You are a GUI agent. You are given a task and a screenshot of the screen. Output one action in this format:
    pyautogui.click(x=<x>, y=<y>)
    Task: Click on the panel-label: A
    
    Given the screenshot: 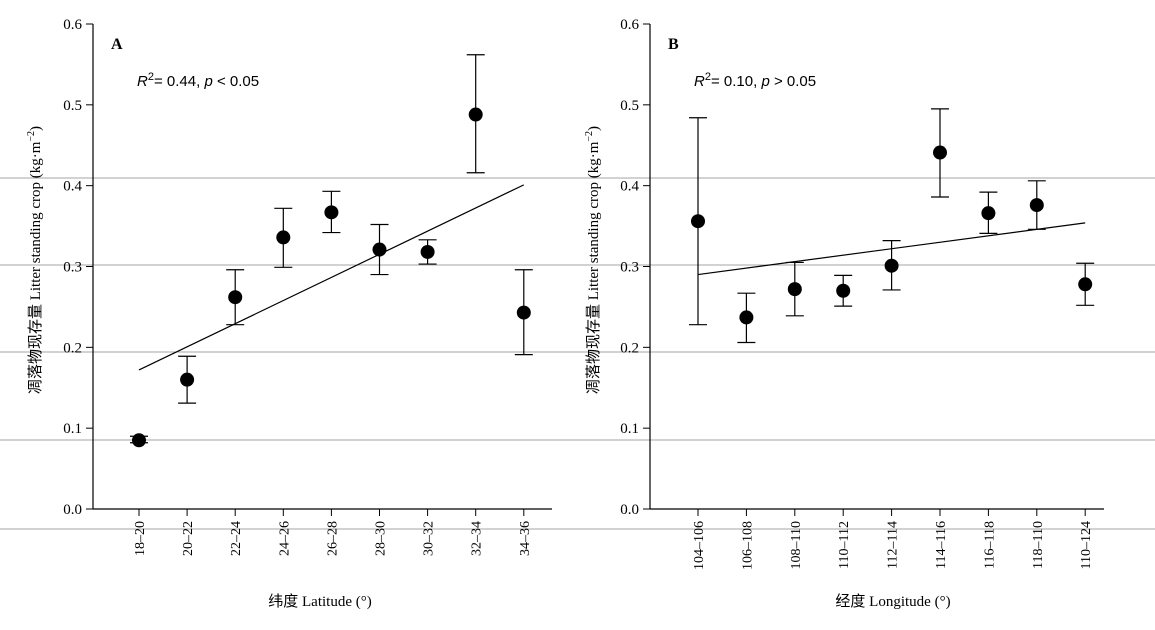 What is the action you would take?
    pyautogui.click(x=117, y=44)
    